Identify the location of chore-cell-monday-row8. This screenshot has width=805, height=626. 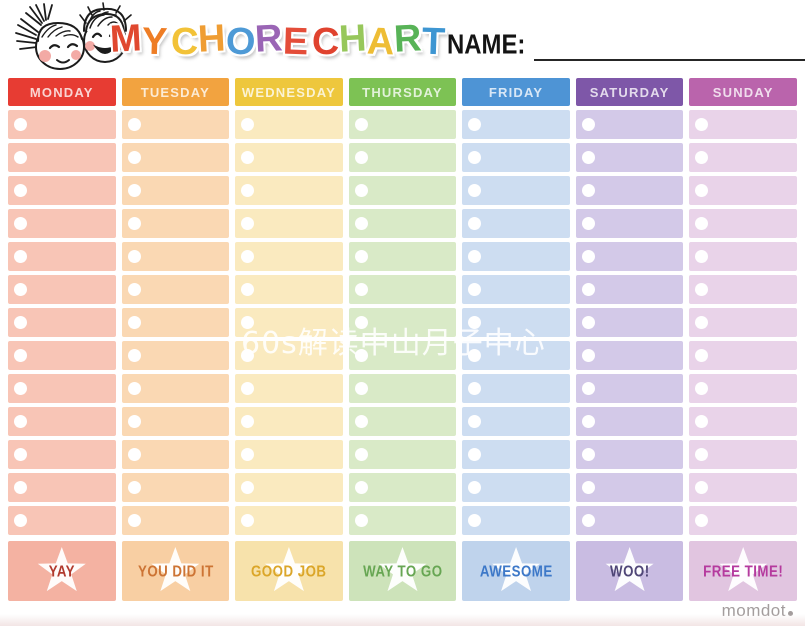
(62, 355).